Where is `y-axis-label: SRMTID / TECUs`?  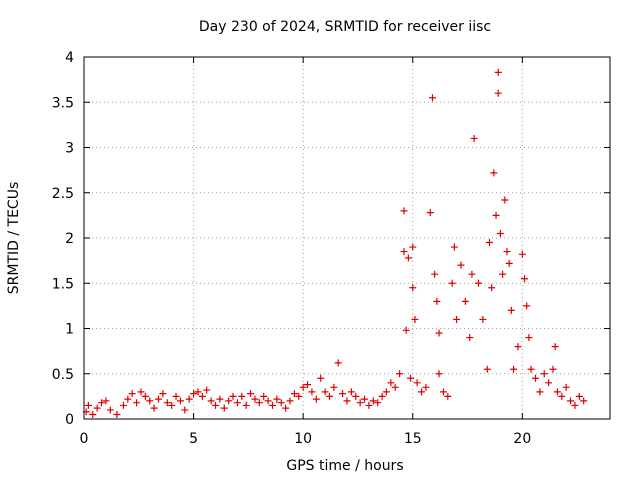
y-axis-label: SRMTID / TECUs is located at coordinates (14, 238).